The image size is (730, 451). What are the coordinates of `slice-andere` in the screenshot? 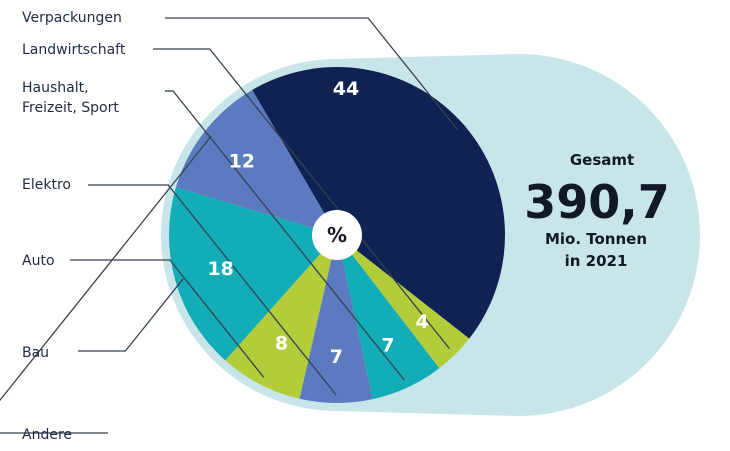 It's located at (256, 162).